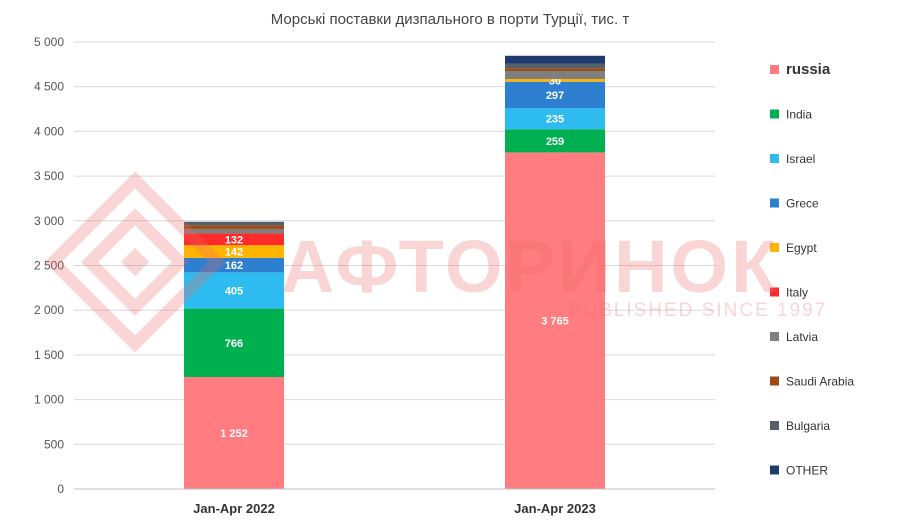 The width and height of the screenshot is (900, 522). I want to click on legend-label: Egypt, so click(801, 248).